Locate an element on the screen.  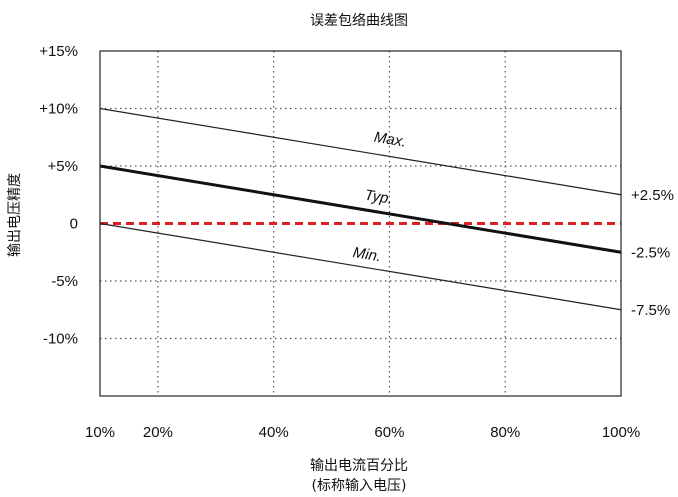
series-label-min: Min. is located at coordinates (367, 254).